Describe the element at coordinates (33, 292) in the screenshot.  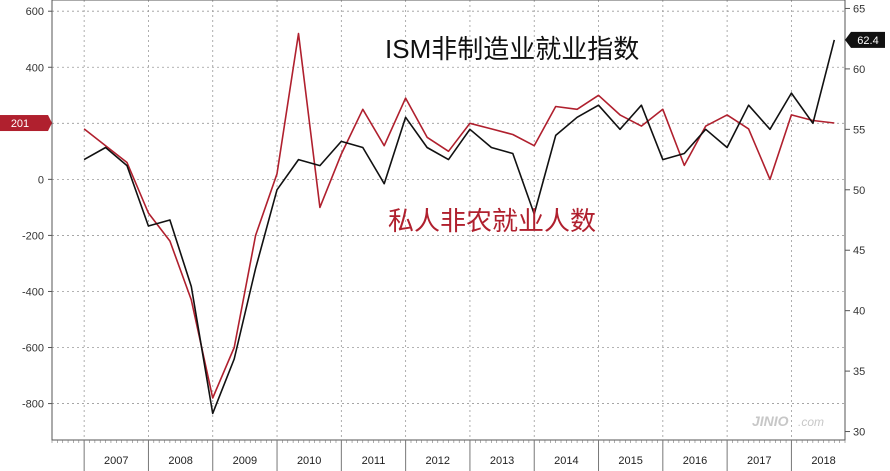
I see `left-tick-label: -400` at that location.